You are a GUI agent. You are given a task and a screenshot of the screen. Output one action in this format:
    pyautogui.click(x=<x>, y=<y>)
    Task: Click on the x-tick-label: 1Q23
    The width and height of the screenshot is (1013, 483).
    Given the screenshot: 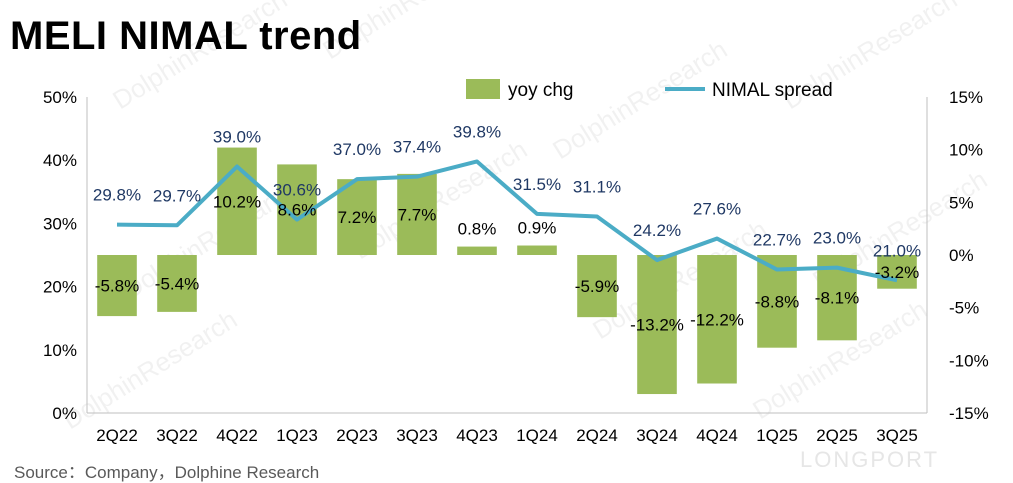 What is the action you would take?
    pyautogui.click(x=297, y=435)
    